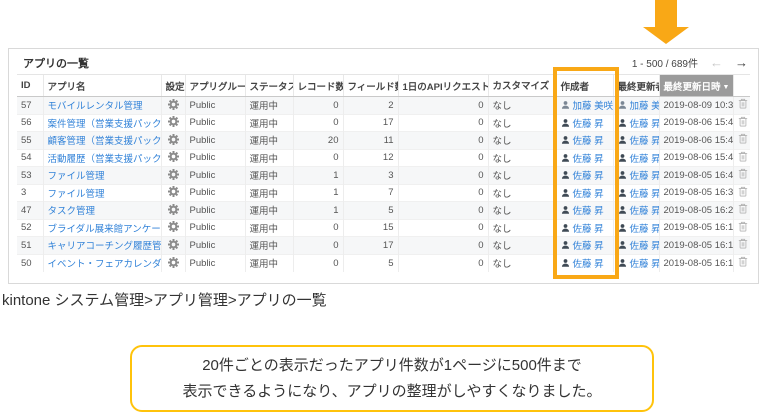 The height and width of the screenshot is (417, 767). What do you see at coordinates (695, 85) in the screenshot?
I see `col-header-updated-sorted: 最終更新日時 ▼` at bounding box center [695, 85].